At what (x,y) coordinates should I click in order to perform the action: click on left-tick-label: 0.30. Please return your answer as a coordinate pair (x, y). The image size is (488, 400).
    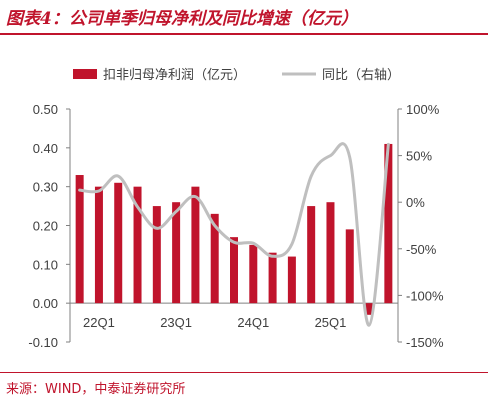
    Looking at the image, I should click on (45, 187).